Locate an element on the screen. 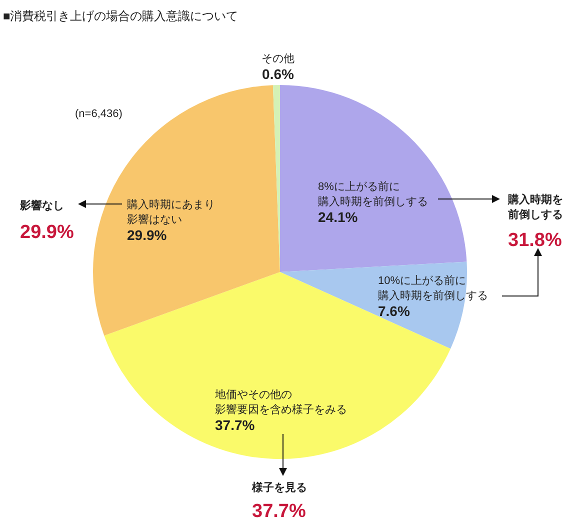 The width and height of the screenshot is (568, 523). data-label: 0.6% is located at coordinates (278, 74).